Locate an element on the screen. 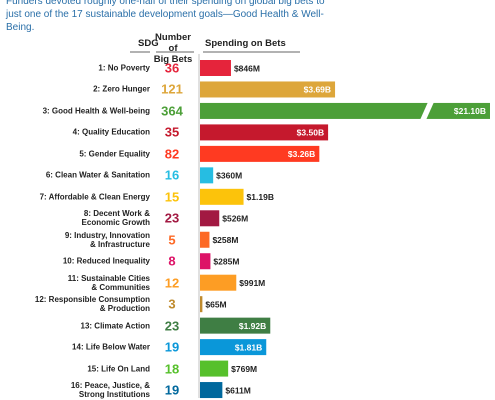 This screenshot has height=400, width=495. count-label: 35 is located at coordinates (172, 132).